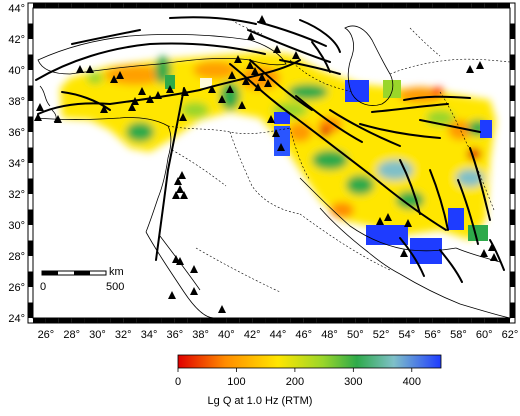 The width and height of the screenshot is (520, 416). I want to click on scale-unit-label: km, so click(116, 272).